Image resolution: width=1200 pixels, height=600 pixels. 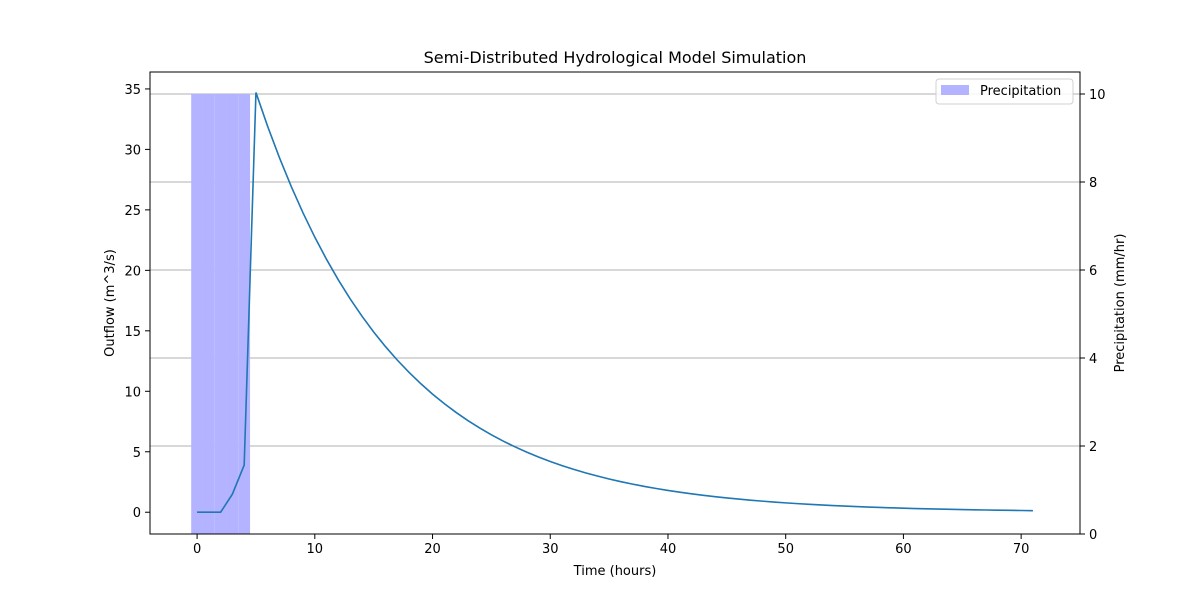 What do you see at coordinates (903, 549) in the screenshot?
I see `x-tick-label: 60` at bounding box center [903, 549].